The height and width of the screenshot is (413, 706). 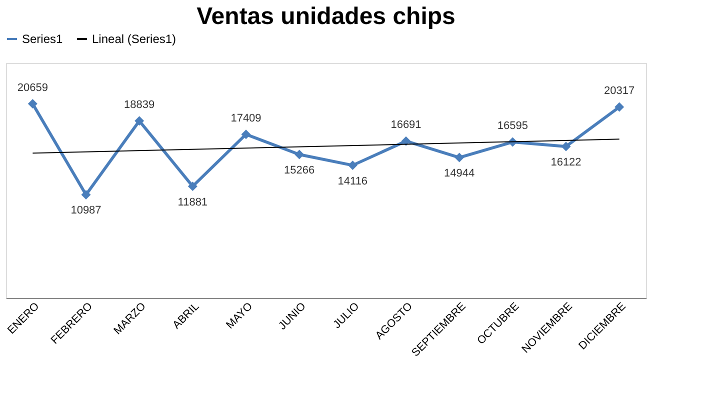 What do you see at coordinates (326, 16) in the screenshot?
I see `chart-title: Ventas unidades chips` at bounding box center [326, 16].